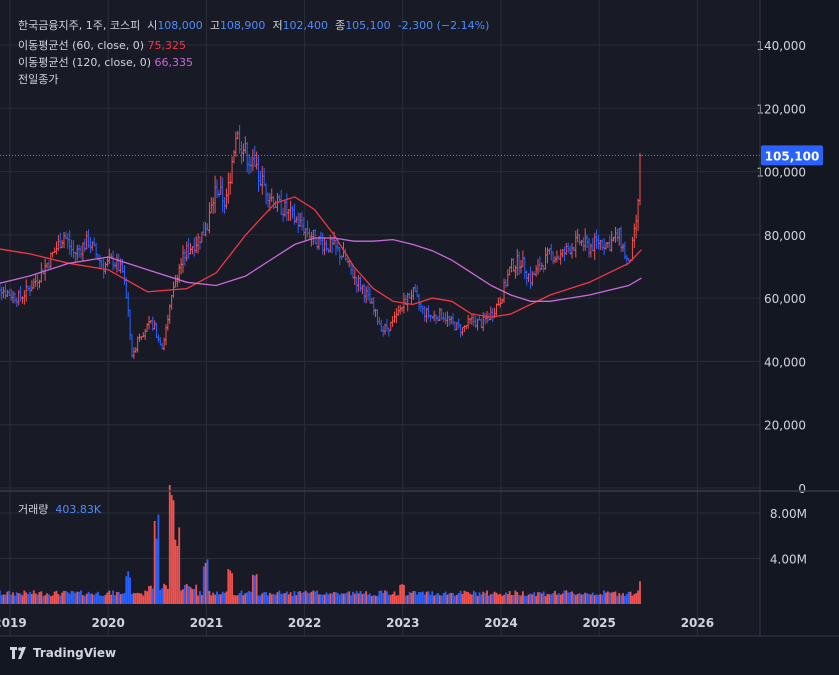  Describe the element at coordinates (63, 653) in the screenshot. I see `tradingview-logo: TradingView` at that location.